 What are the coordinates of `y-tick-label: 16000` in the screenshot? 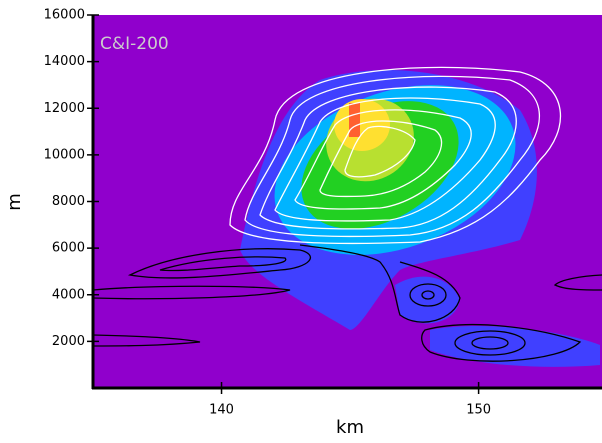 It's located at (64, 15).